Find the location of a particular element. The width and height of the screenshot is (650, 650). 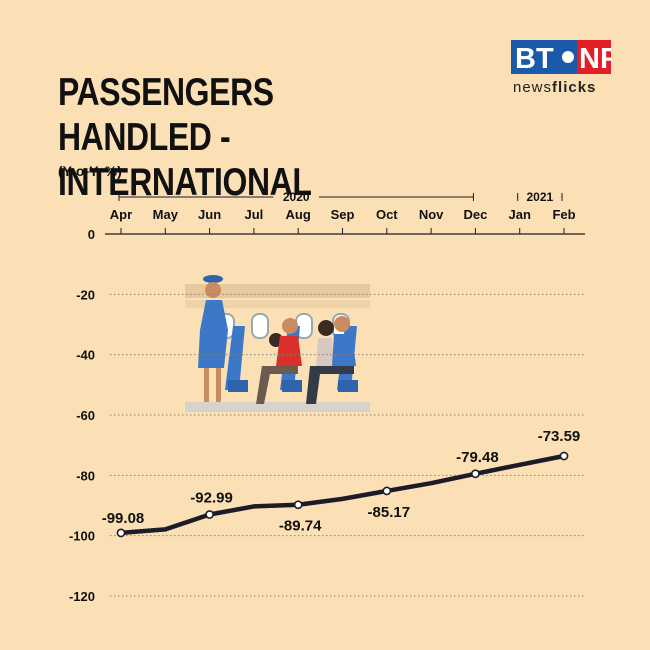

logo-tagline: newsflicks is located at coordinates (554, 87).